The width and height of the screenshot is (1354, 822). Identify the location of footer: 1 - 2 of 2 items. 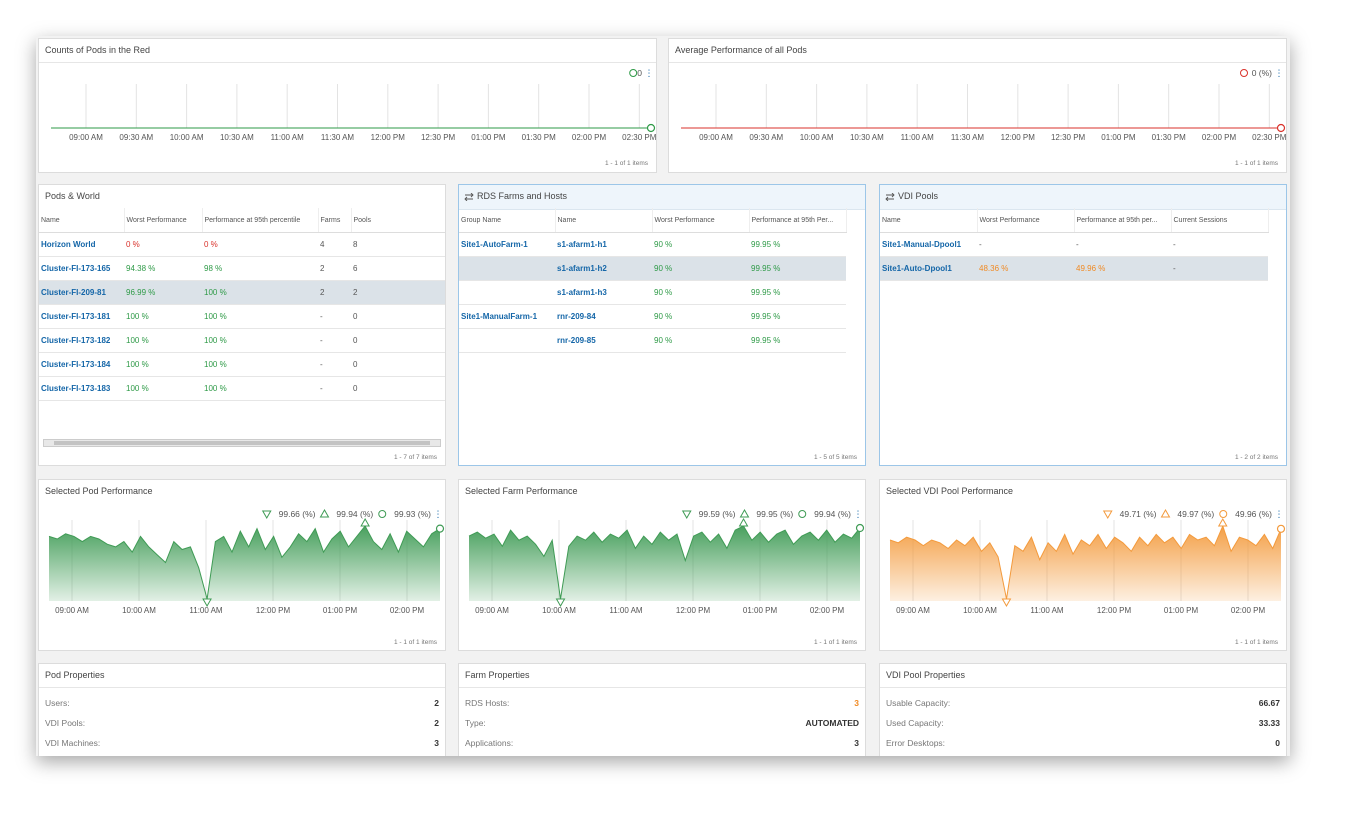
(1256, 457).